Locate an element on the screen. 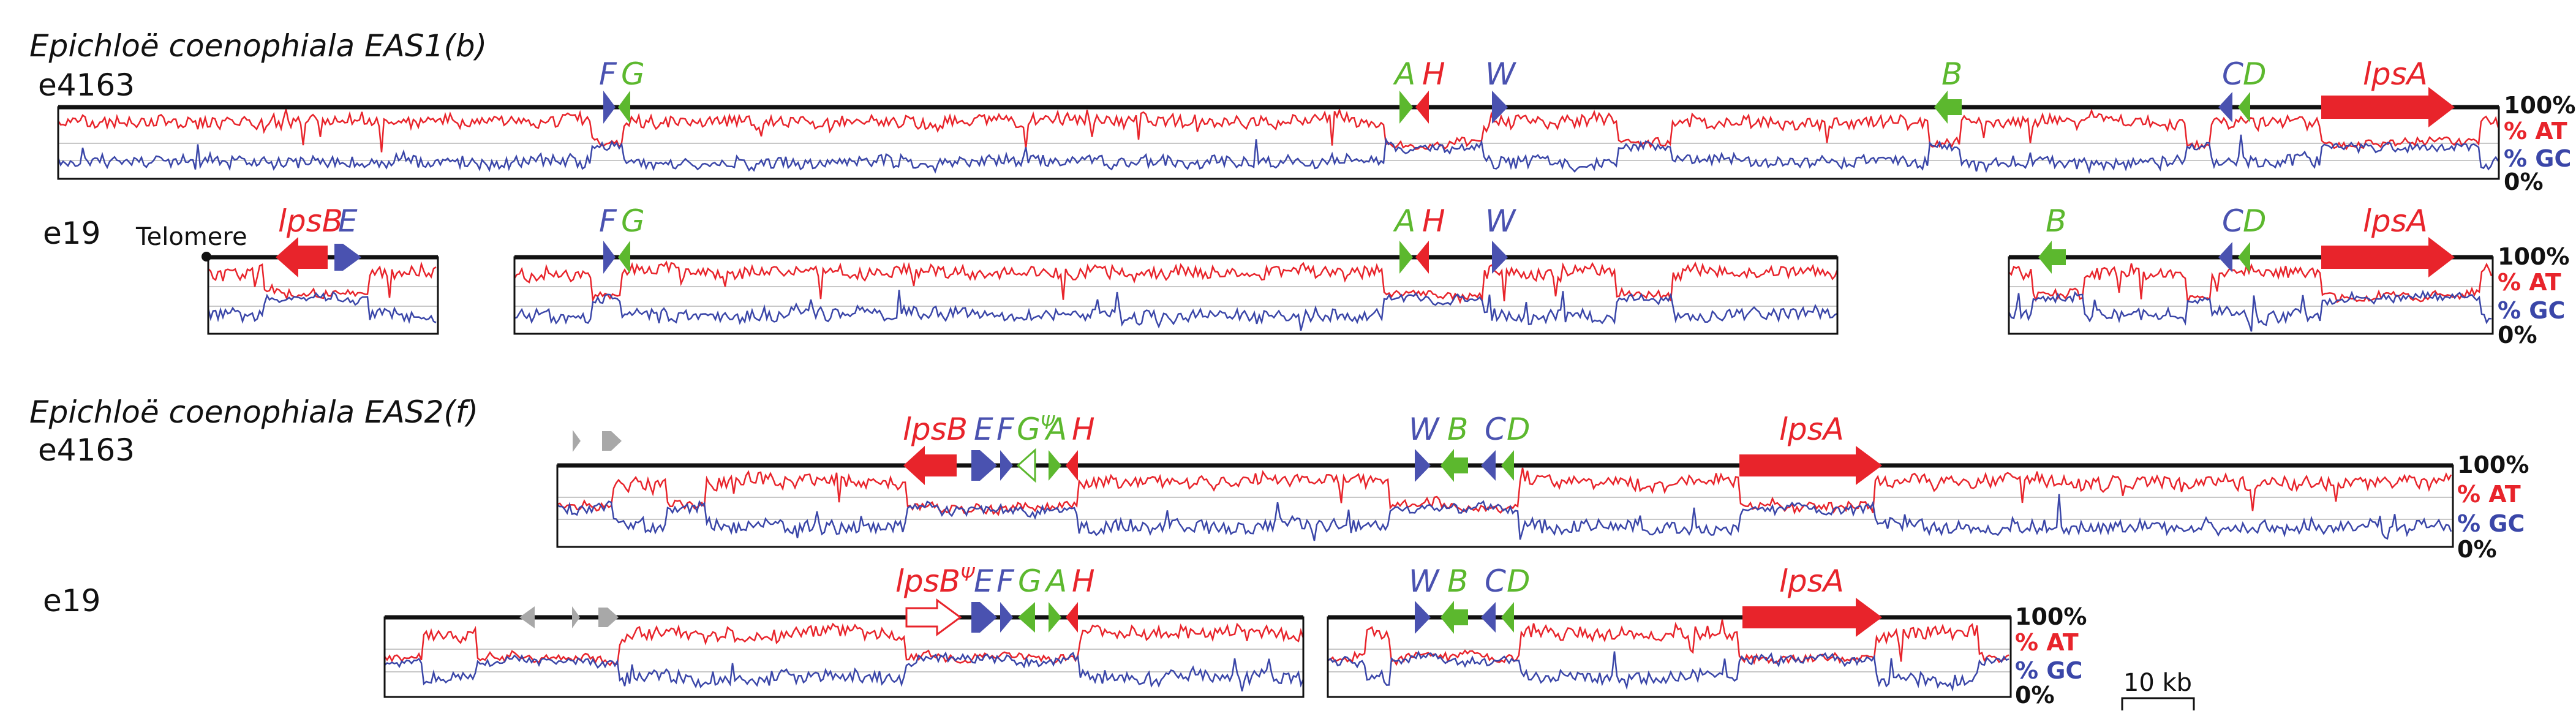 The width and height of the screenshot is (2576, 719). row1-contig: 100% % AT % GC 0% is located at coordinates (1316, 143).